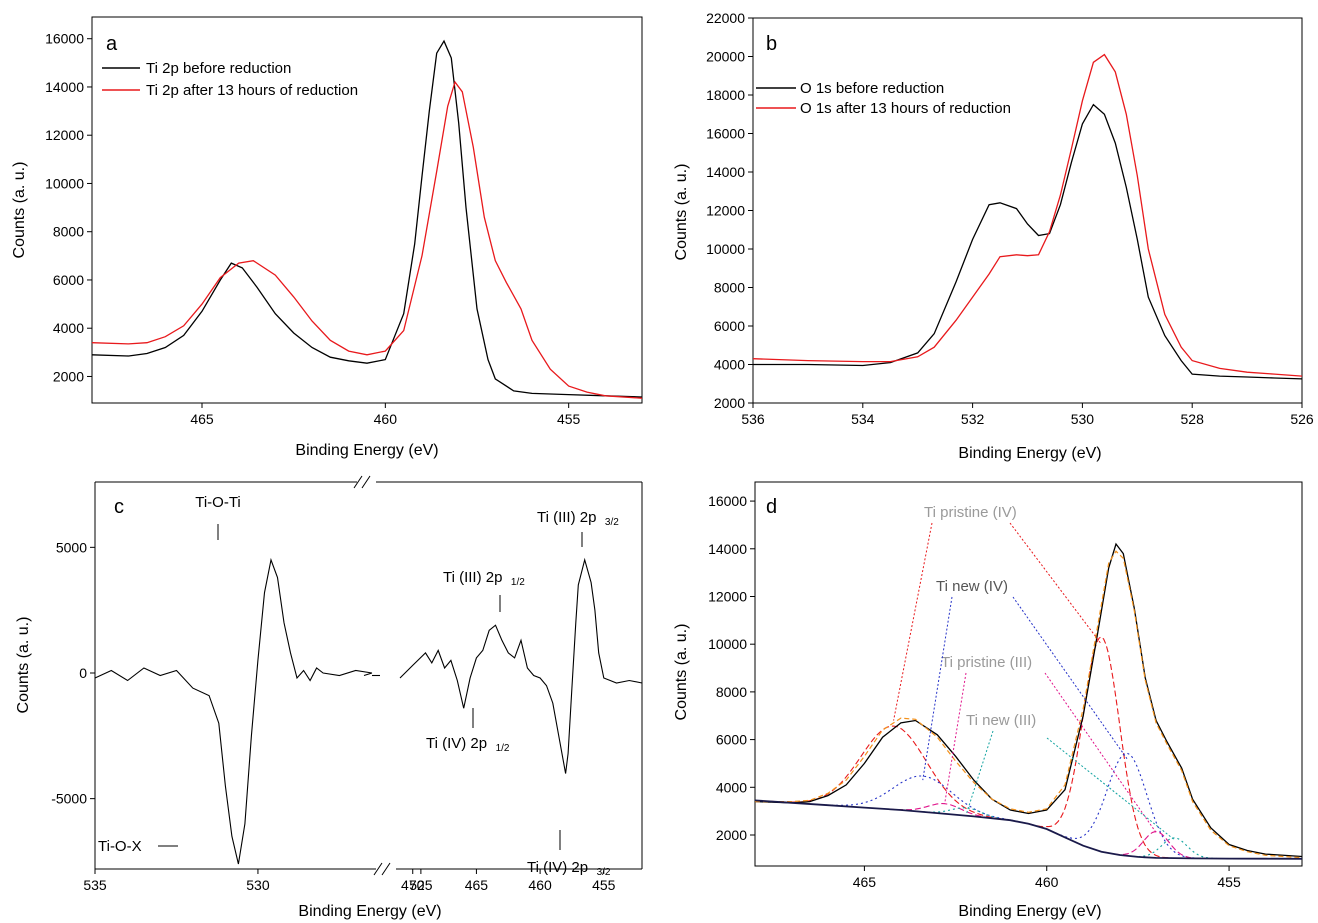 The width and height of the screenshot is (1318, 923). Describe the element at coordinates (872, 88) in the screenshot. I see `legend-b-before: O 1s before reduction` at that location.